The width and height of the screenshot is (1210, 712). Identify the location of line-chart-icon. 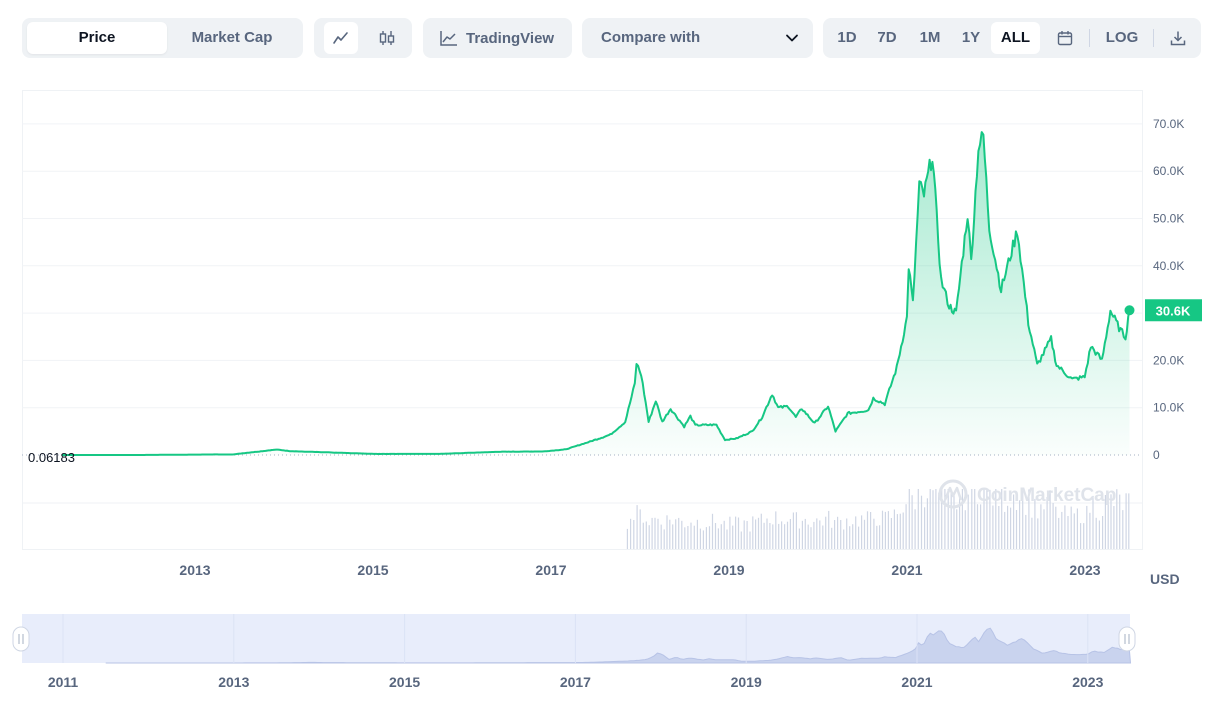
(341, 38).